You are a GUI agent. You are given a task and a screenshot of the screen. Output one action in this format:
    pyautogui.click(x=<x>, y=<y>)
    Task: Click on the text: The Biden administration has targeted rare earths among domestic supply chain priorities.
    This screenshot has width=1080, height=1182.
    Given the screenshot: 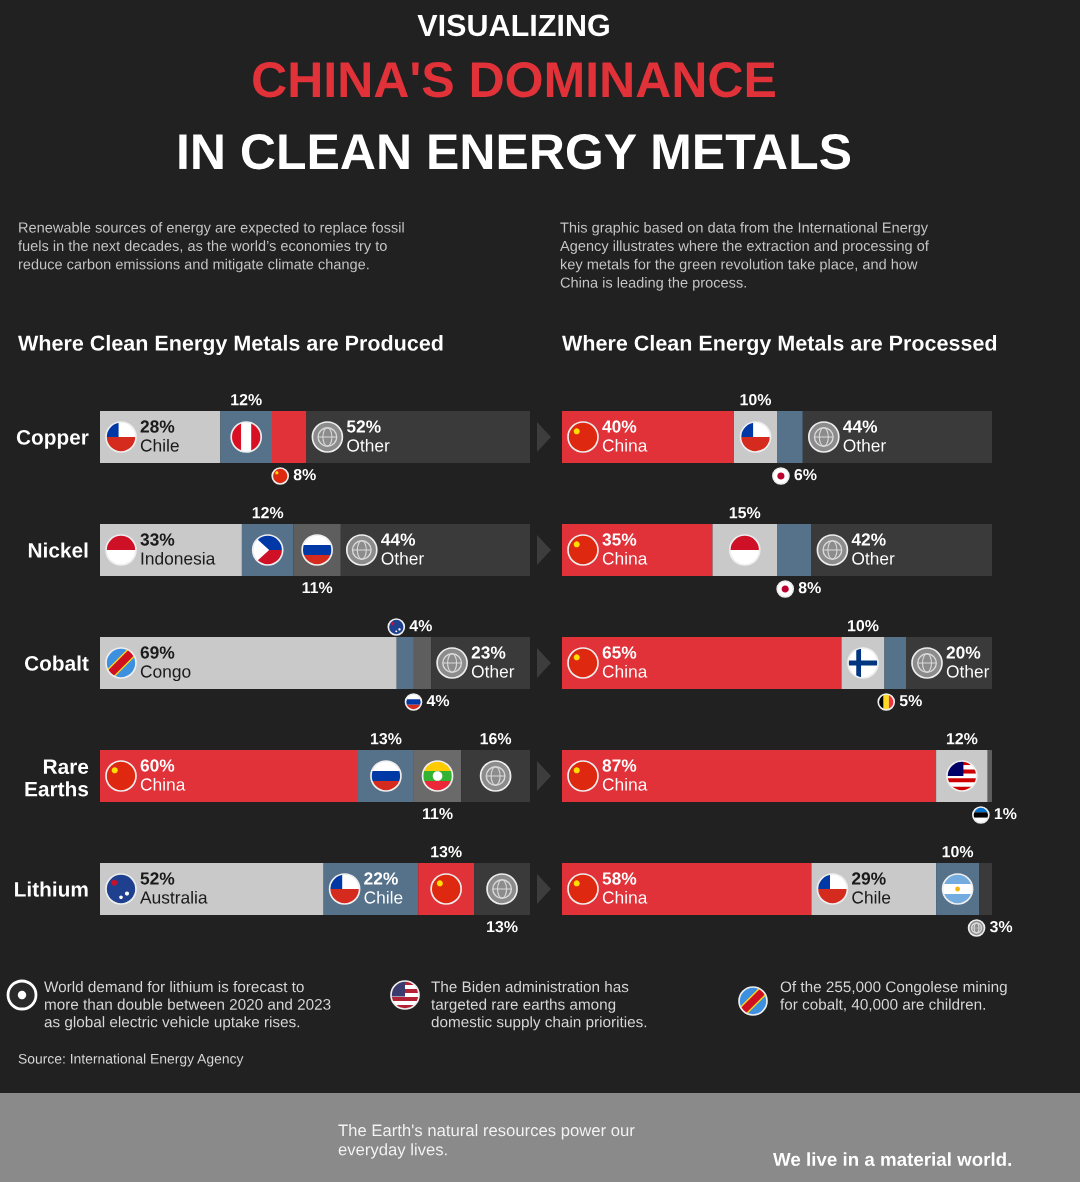 What is the action you would take?
    pyautogui.click(x=539, y=1006)
    